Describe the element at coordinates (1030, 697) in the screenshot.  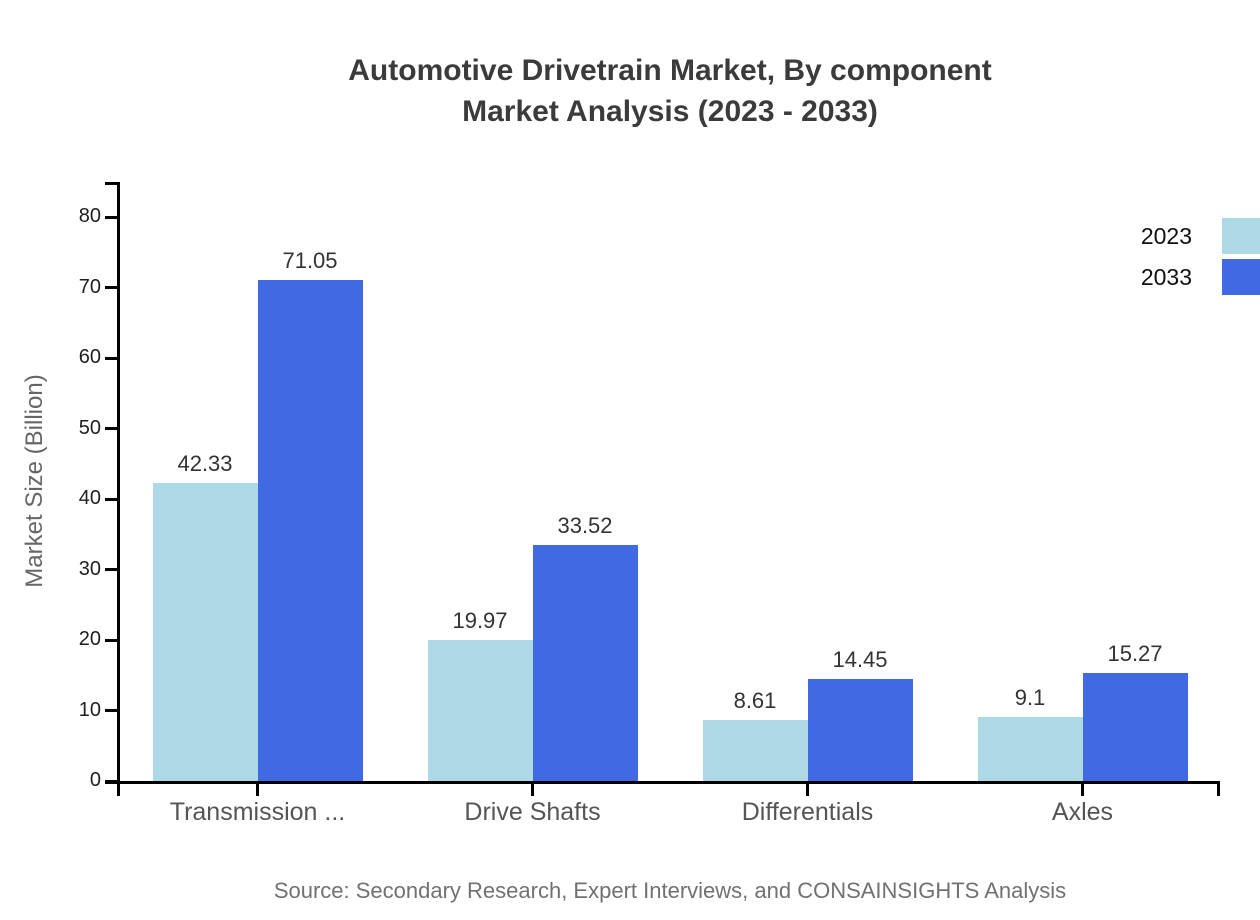
I see `bar-value-label: 9.1` at that location.